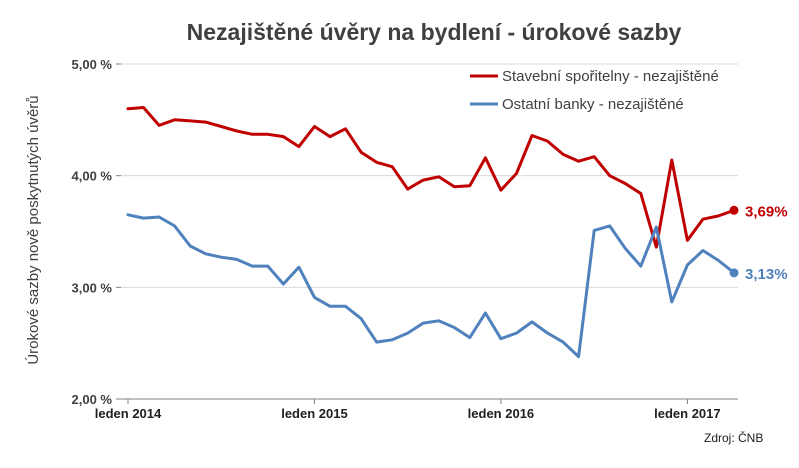  I want to click on y-tick-label: 2,00 %, so click(92, 399).